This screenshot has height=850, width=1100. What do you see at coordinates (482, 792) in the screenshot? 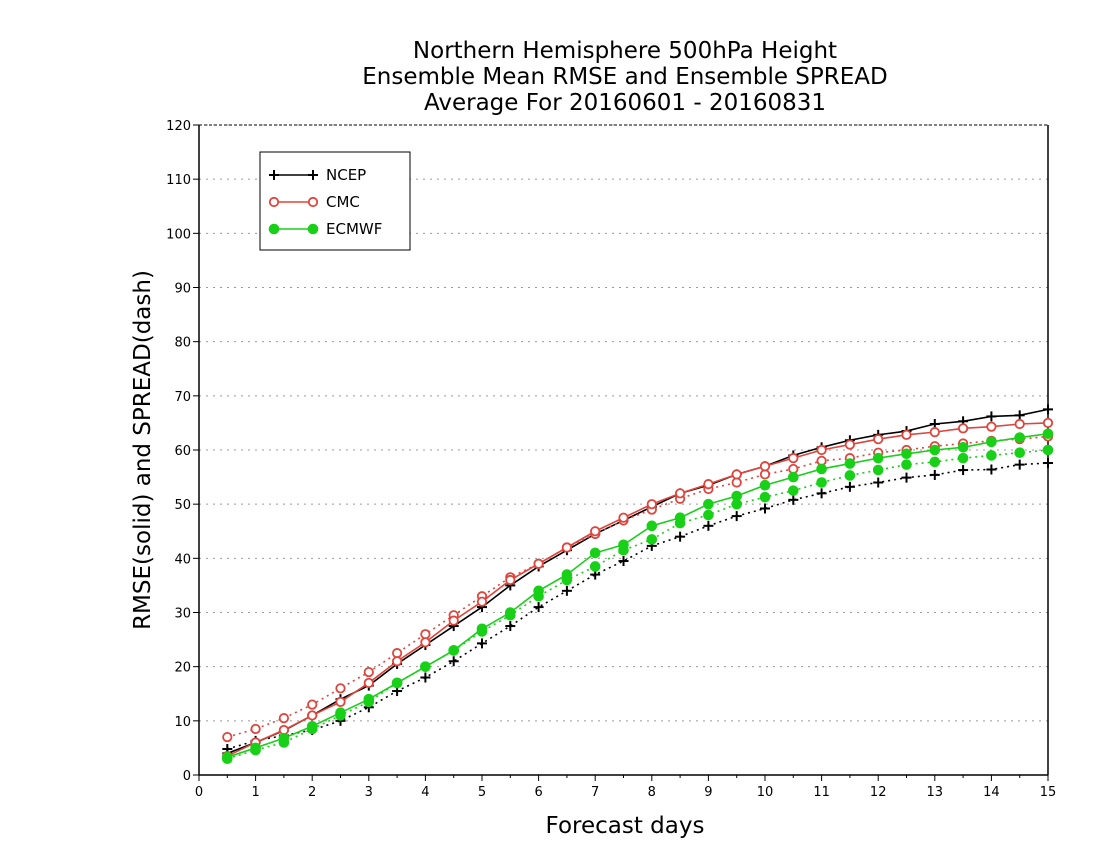
I see `x-tick-label-5: 5` at bounding box center [482, 792].